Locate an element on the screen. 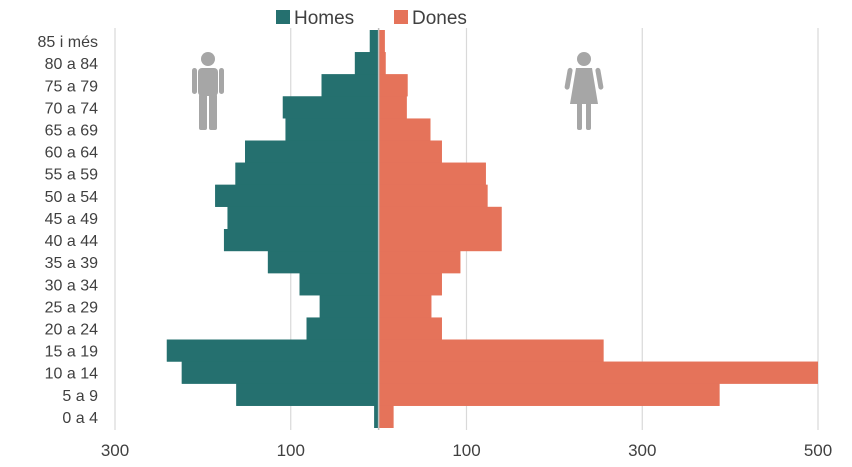 The width and height of the screenshot is (852, 467). category-label-10: 50 a 54 is located at coordinates (71, 197).